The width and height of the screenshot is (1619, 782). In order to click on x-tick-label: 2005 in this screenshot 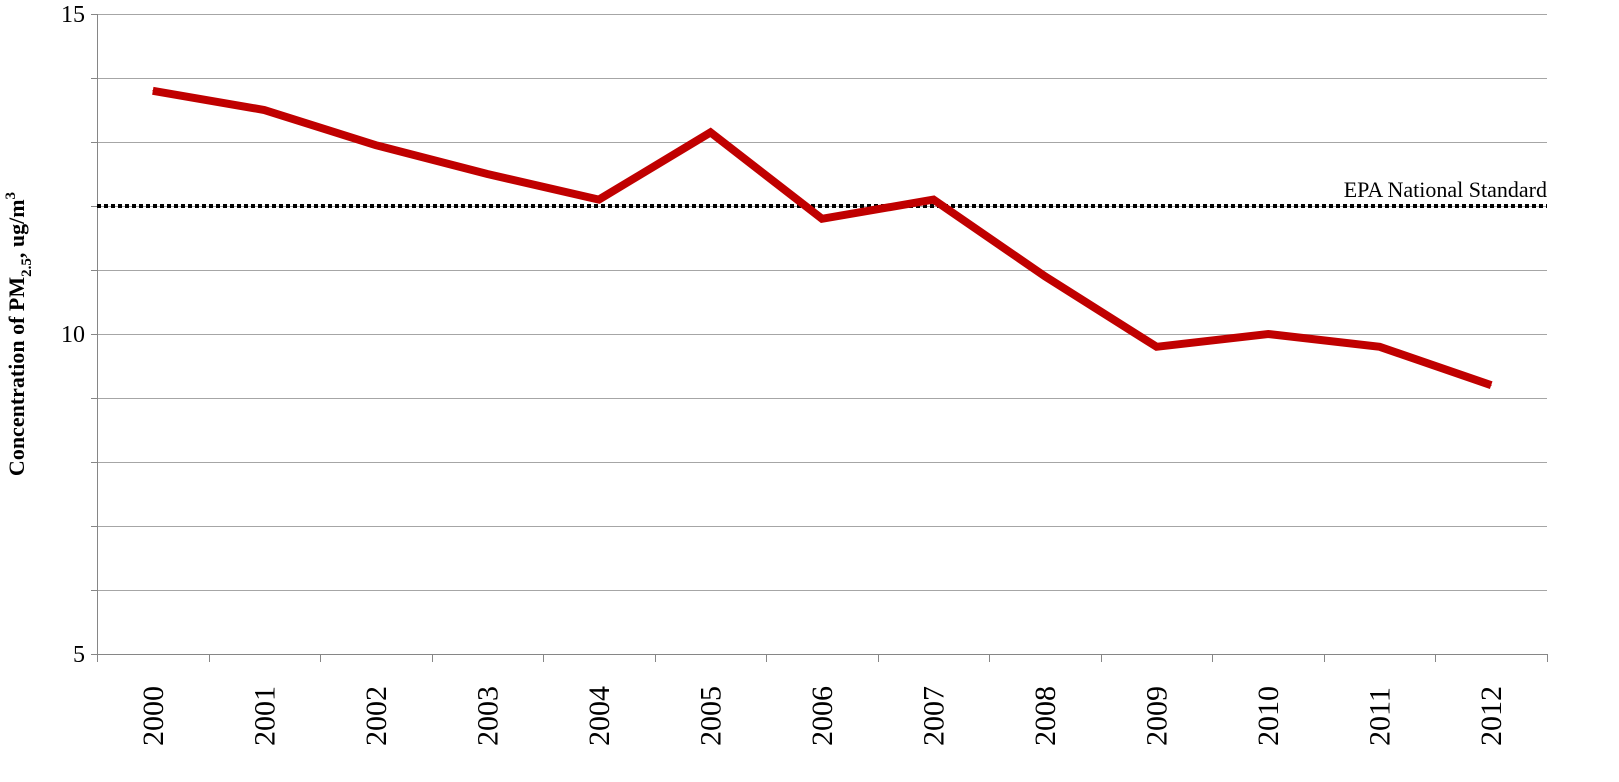, I will do `click(710, 716)`.